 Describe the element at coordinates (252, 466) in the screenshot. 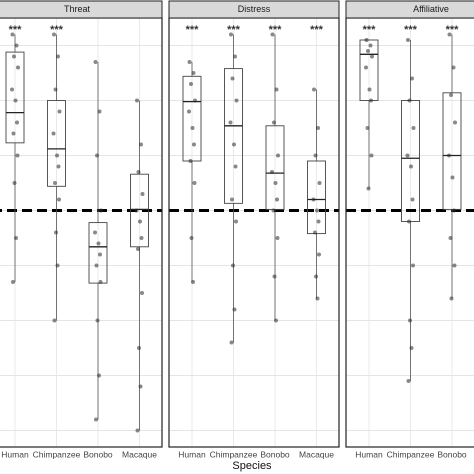

I see `x-axis-title: Species` at that location.